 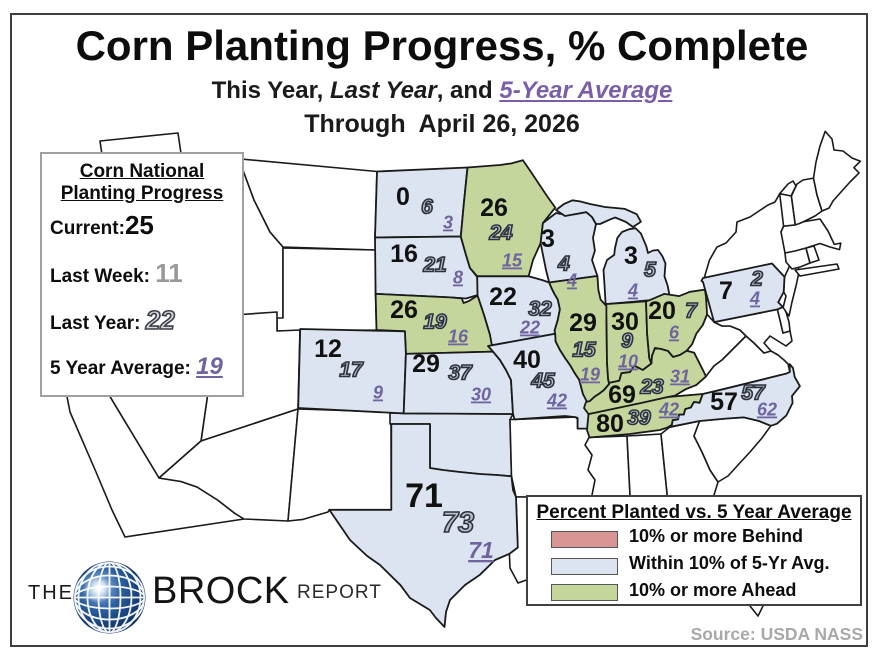 I want to click on svg-text: 0, so click(x=403, y=197).